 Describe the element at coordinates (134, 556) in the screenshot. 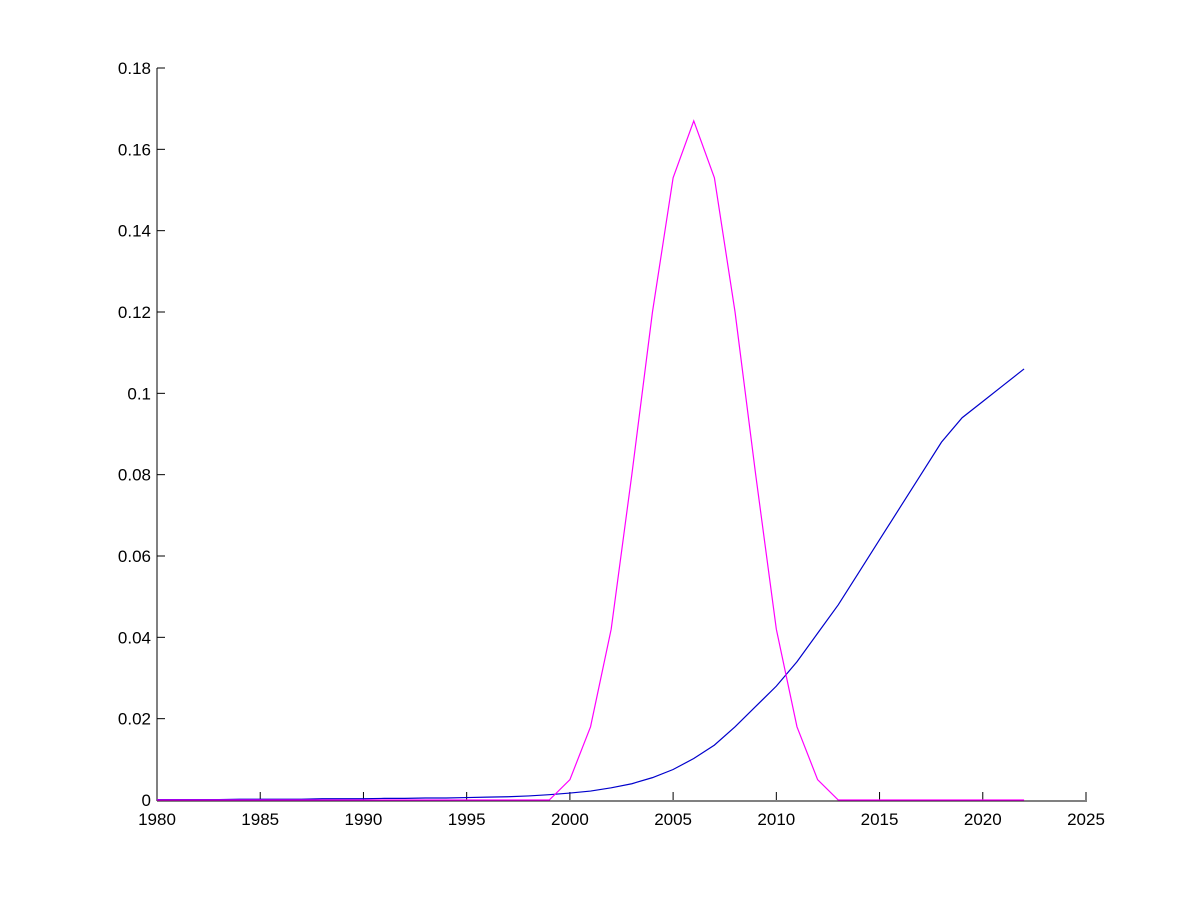

I see `y-tick-label: 0.06` at that location.